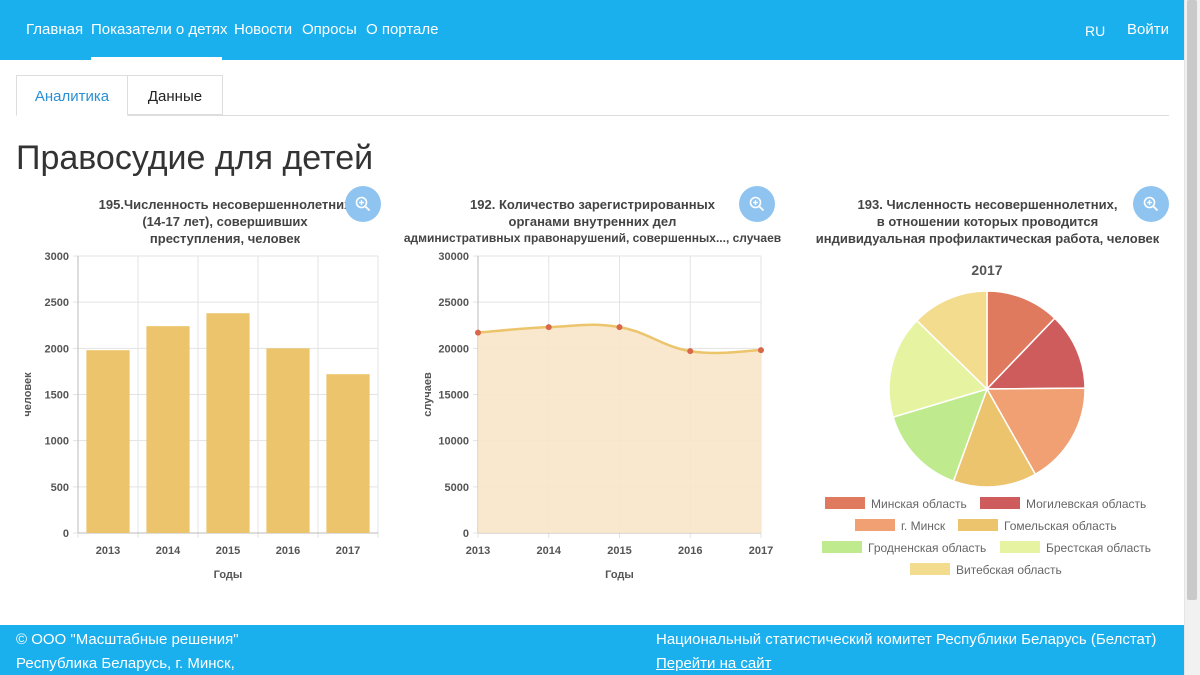  What do you see at coordinates (1192, 300) in the screenshot?
I see `scrollbar-thumb` at bounding box center [1192, 300].